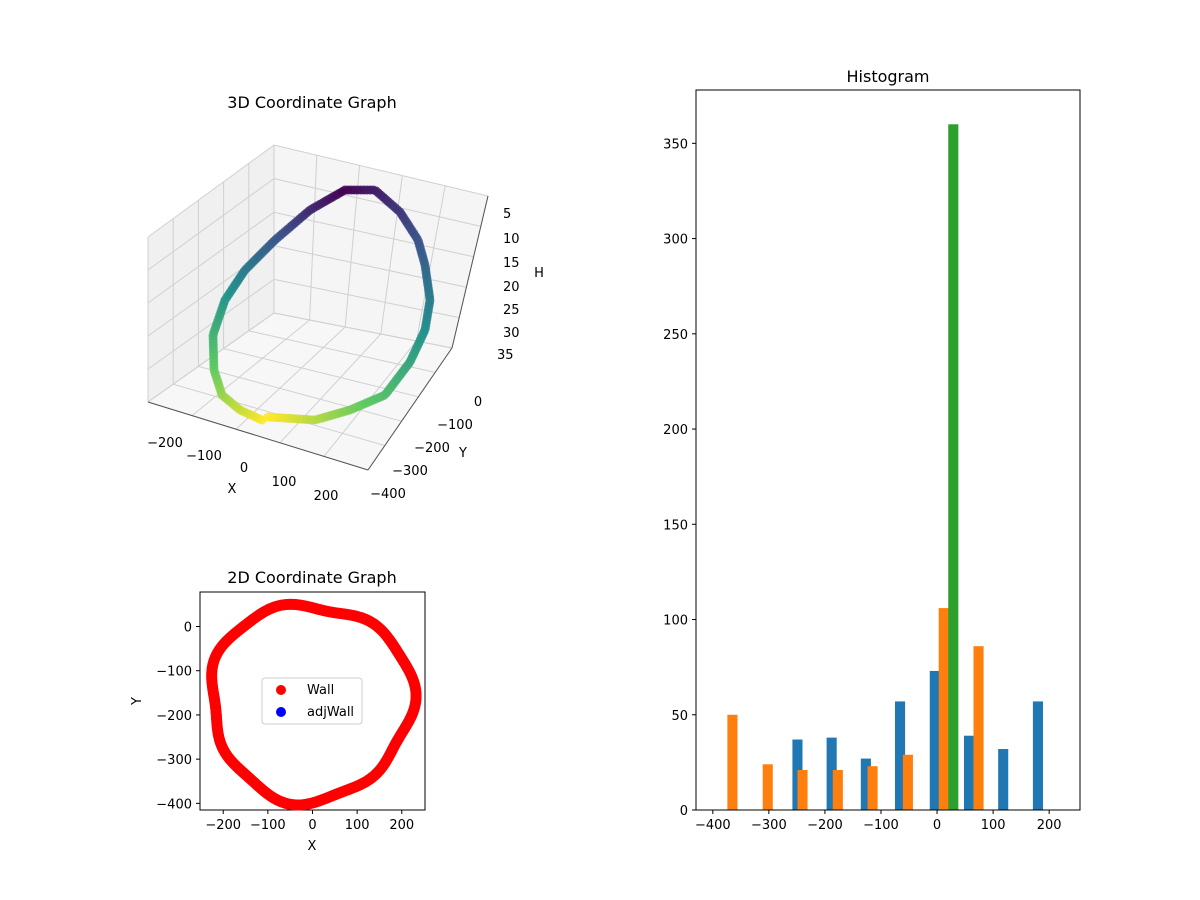 This screenshot has width=1200, height=900. What do you see at coordinates (993, 825) in the screenshot?
I see `histogram-x-tick: 100` at bounding box center [993, 825].